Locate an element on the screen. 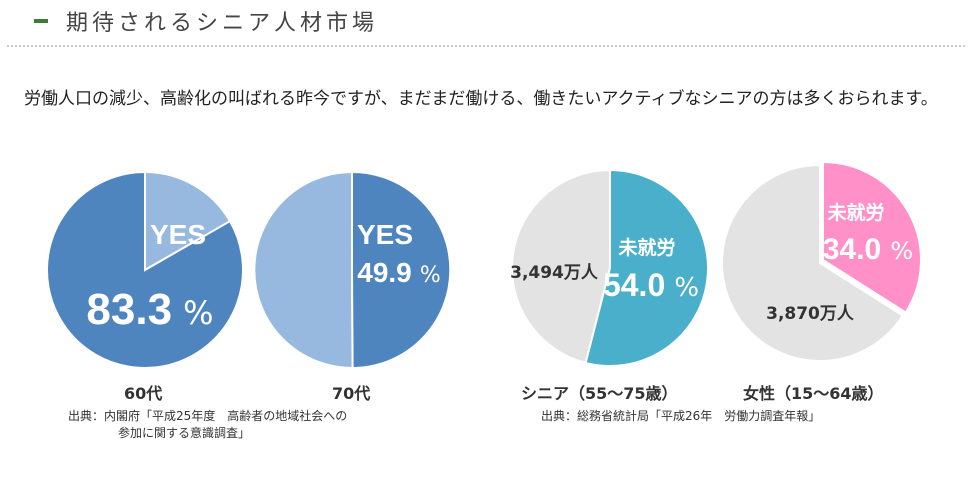 Image resolution: width=971 pixels, height=491 pixels. value-label: 54.0 % is located at coordinates (651, 285).